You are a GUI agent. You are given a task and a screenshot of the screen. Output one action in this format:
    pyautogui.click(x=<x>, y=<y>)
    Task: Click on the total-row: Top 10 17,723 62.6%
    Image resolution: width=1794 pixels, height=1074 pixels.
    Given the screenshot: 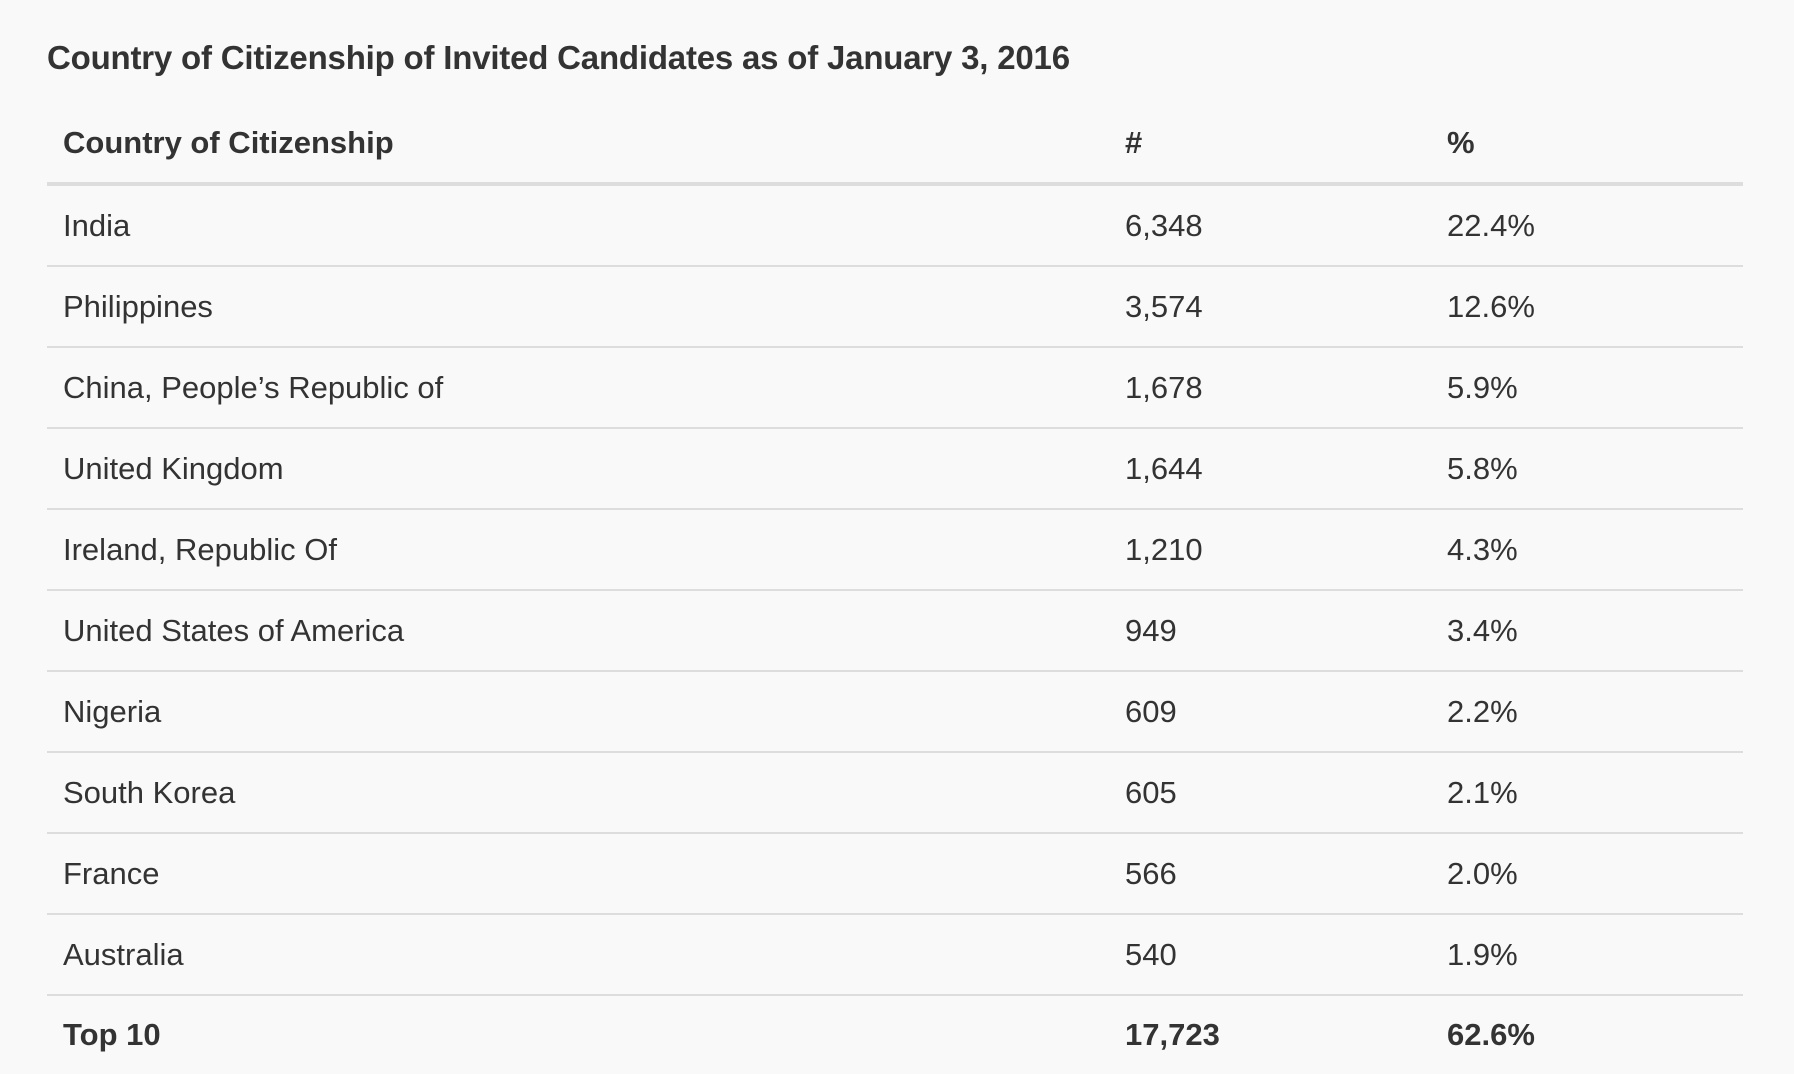 What is the action you would take?
    pyautogui.click(x=895, y=1034)
    